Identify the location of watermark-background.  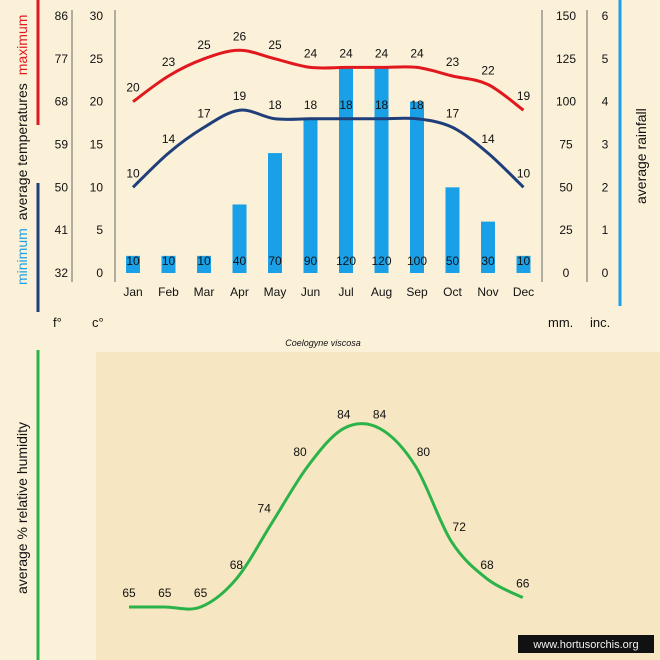
(586, 644).